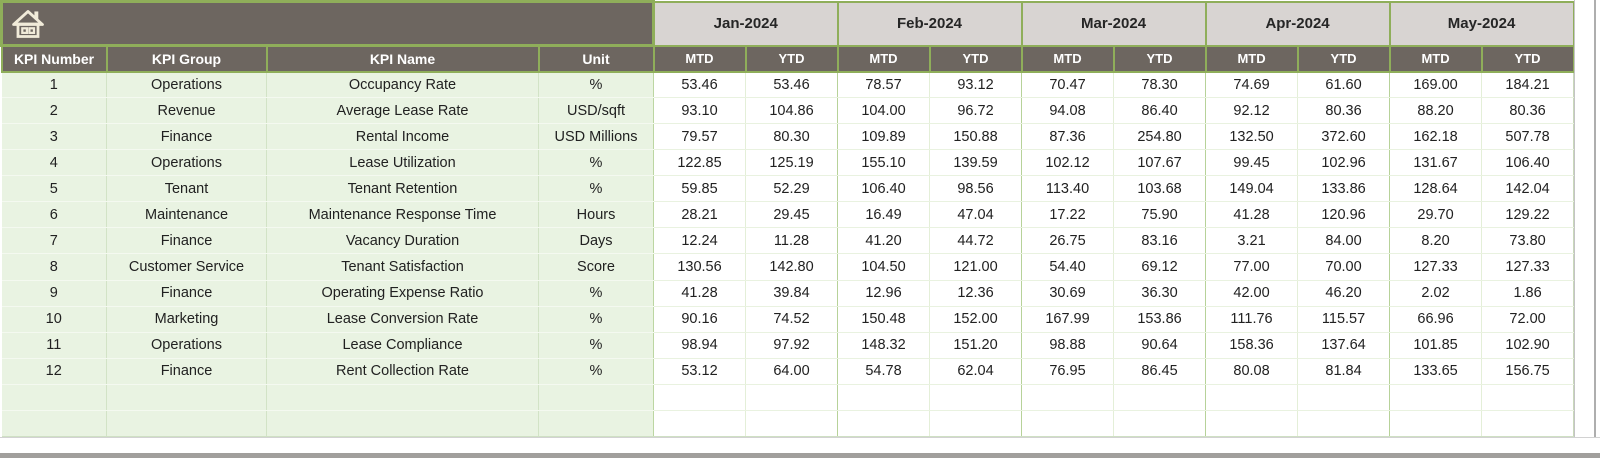  I want to click on cell-value: 16.49, so click(883, 215).